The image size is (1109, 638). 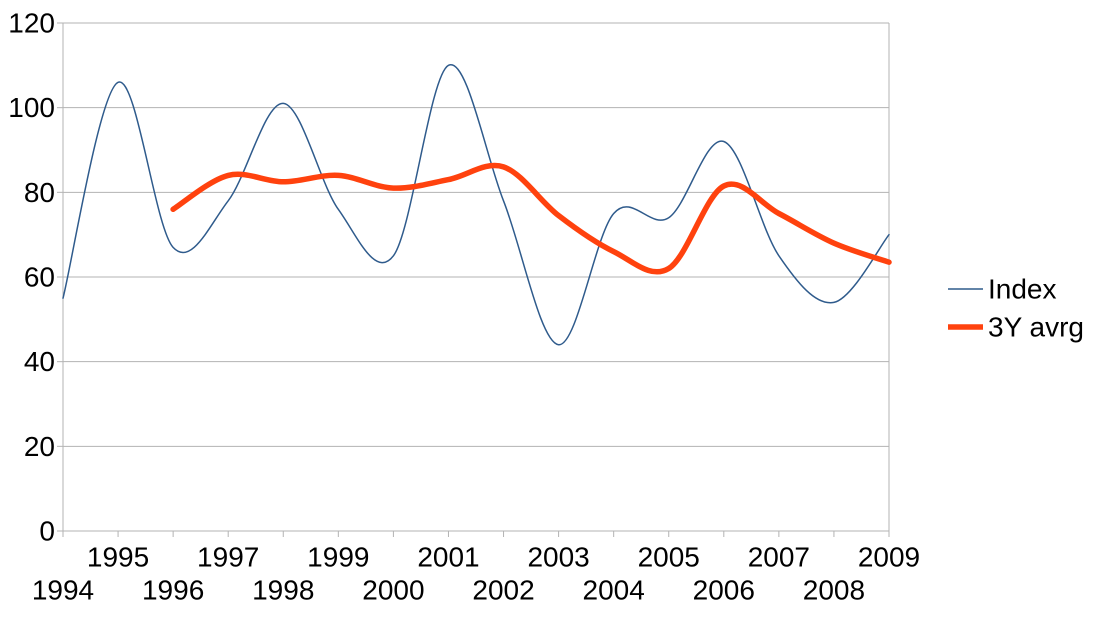 I want to click on x-axis-label-1998: 1998, so click(x=283, y=590).